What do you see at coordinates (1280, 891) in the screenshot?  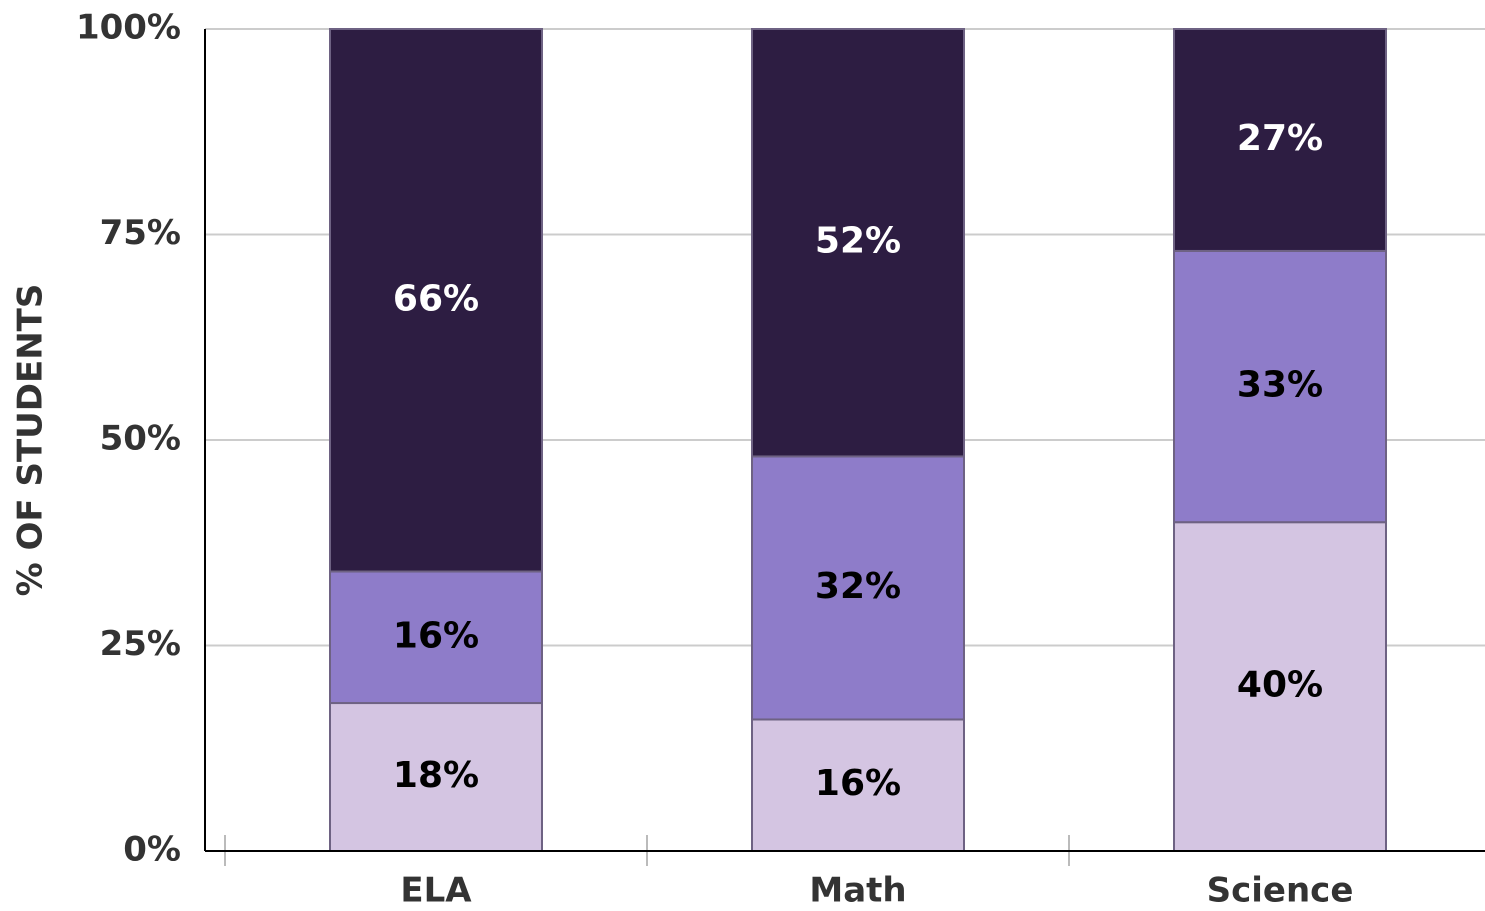 I see `x-tick-label: Science` at bounding box center [1280, 891].